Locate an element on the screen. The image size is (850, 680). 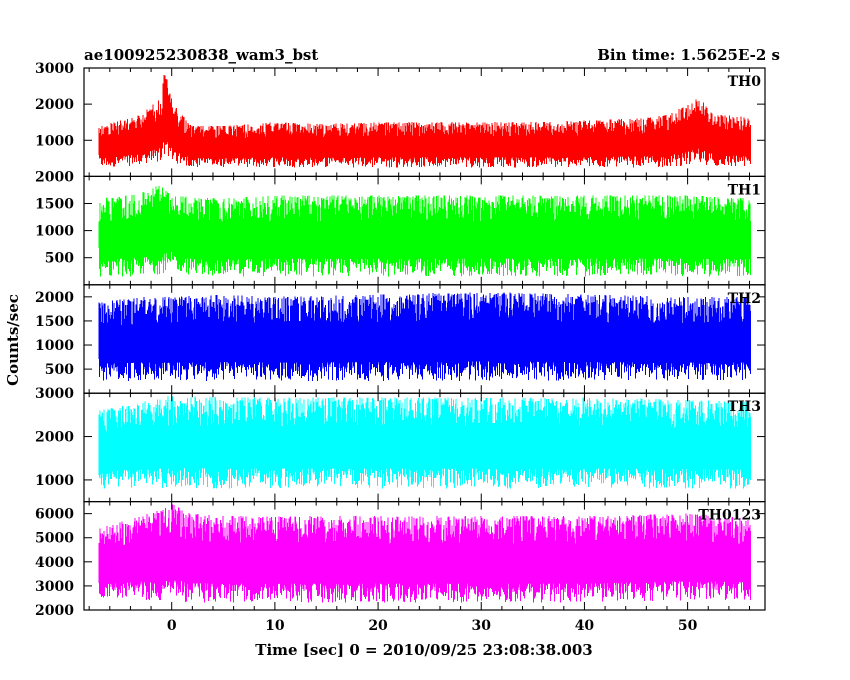
y-tick-label: 5000 is located at coordinates (54, 539).